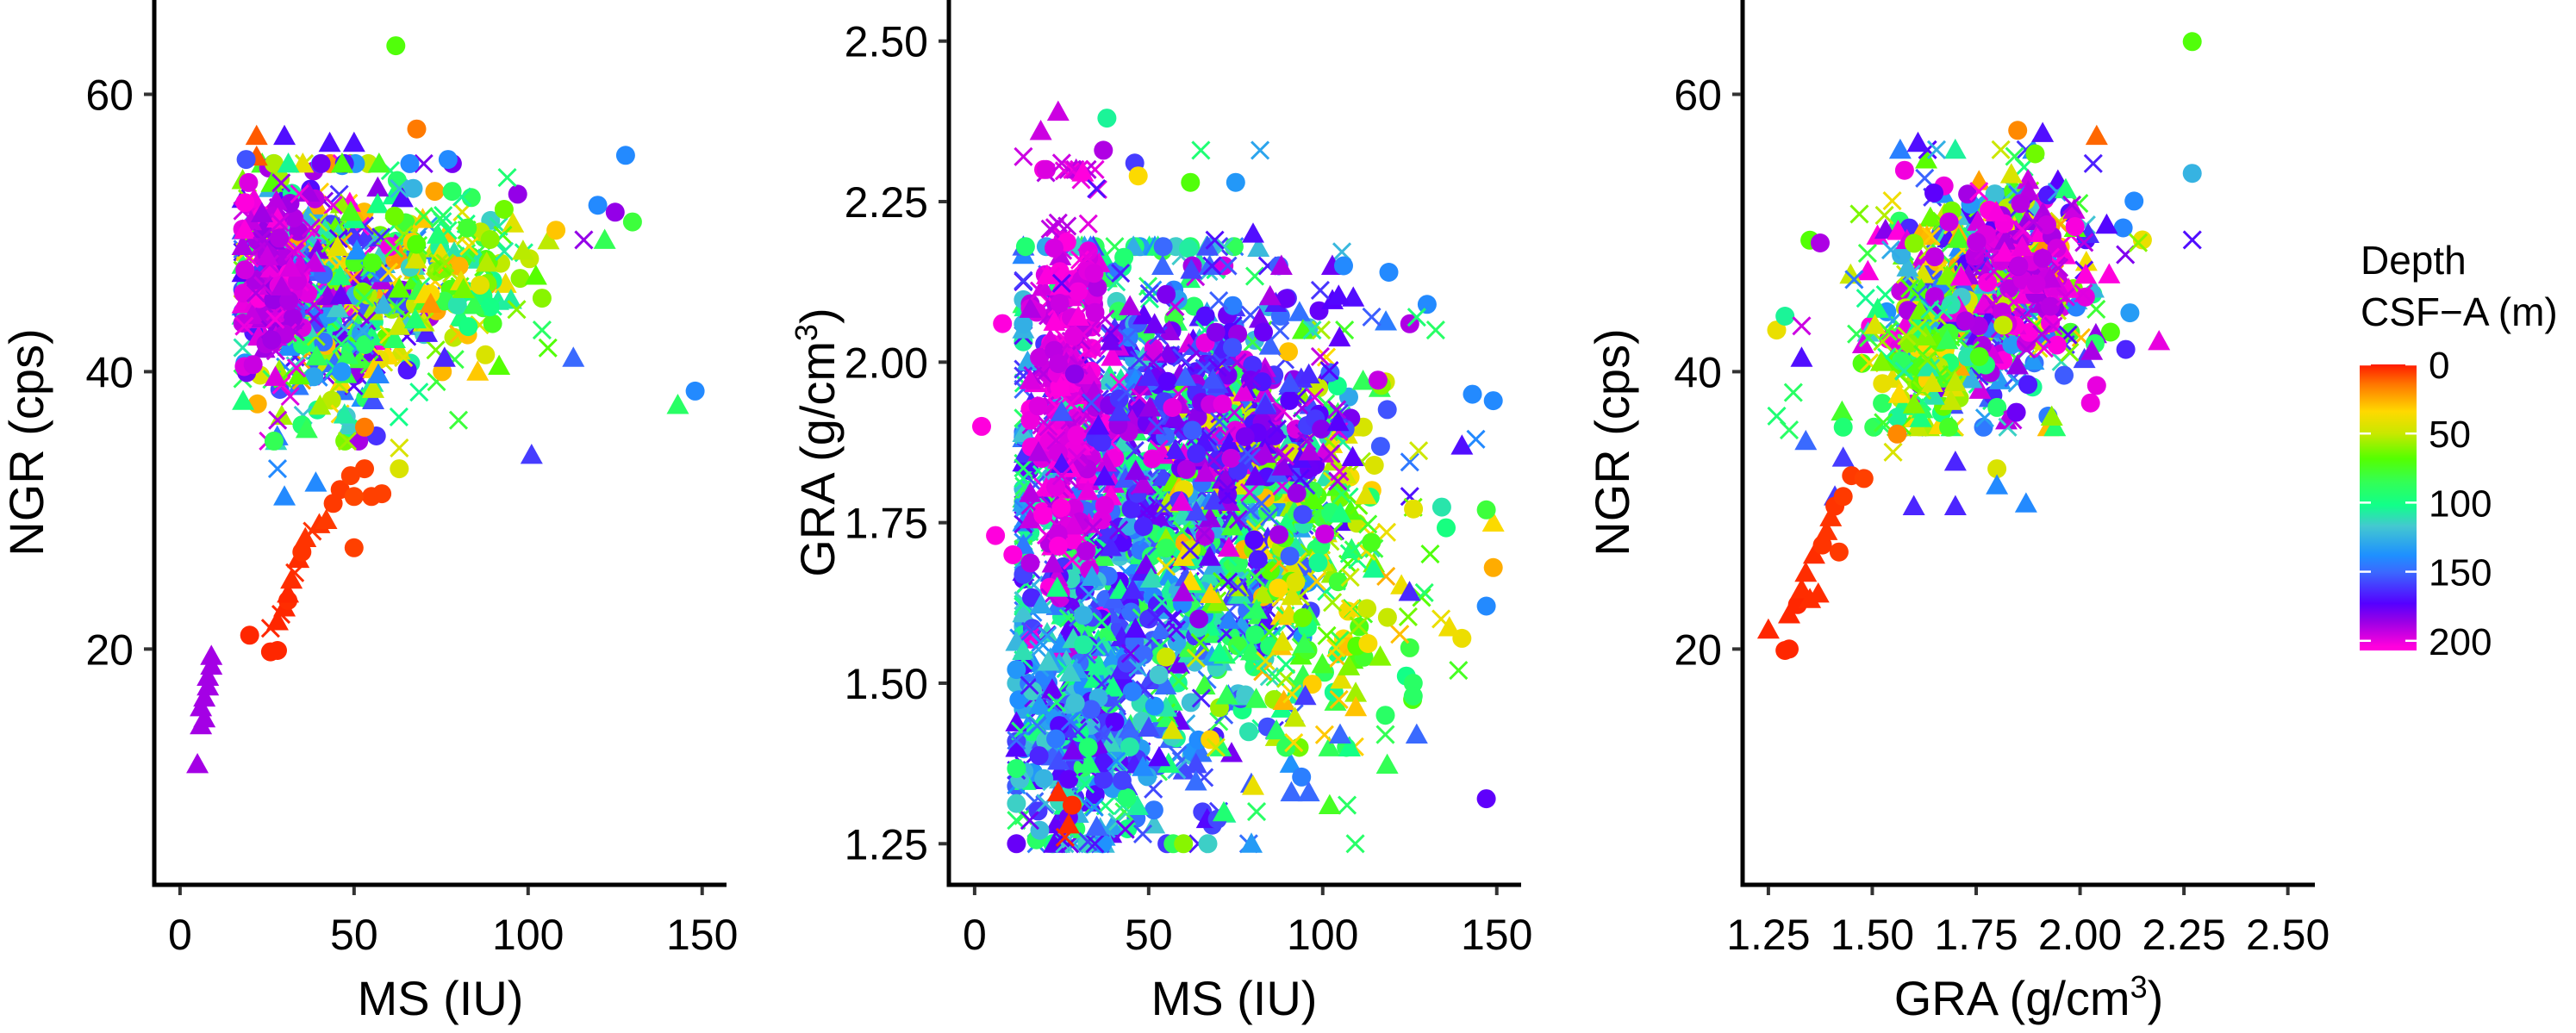  Describe the element at coordinates (2459, 450) in the screenshot. I see `depth-colorbar-legend: Depth CSF−A (m) 0 50 100 150 200` at that location.